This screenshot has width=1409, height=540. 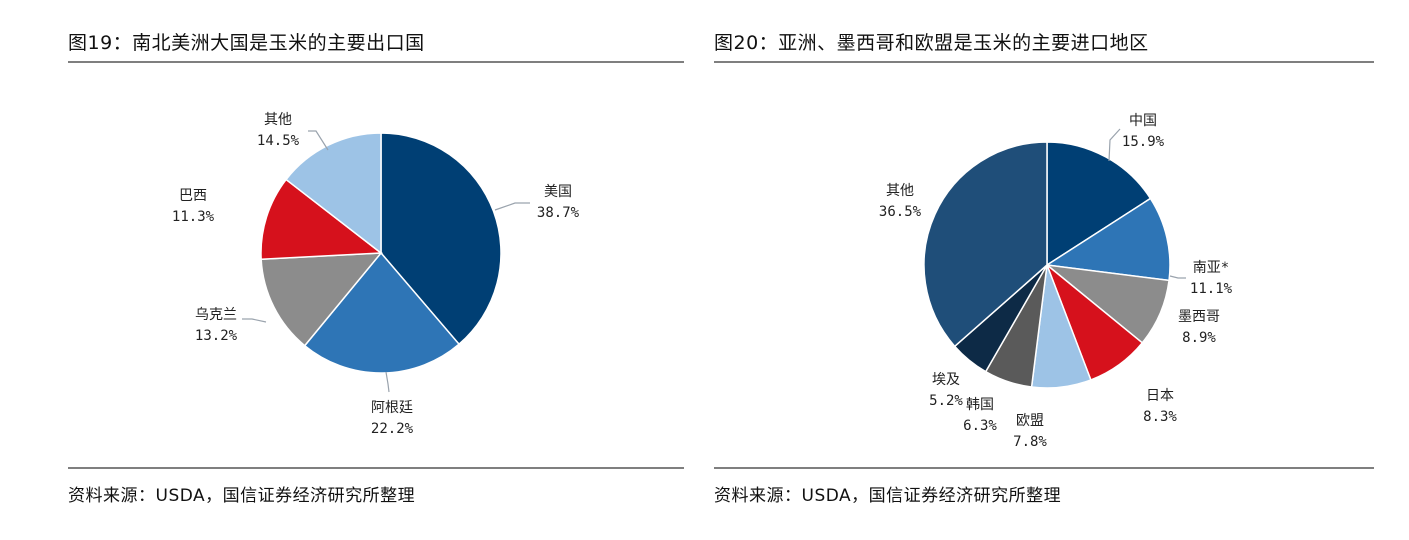 What do you see at coordinates (558, 213) in the screenshot?
I see `slice-value-label: 38.7%` at bounding box center [558, 213].